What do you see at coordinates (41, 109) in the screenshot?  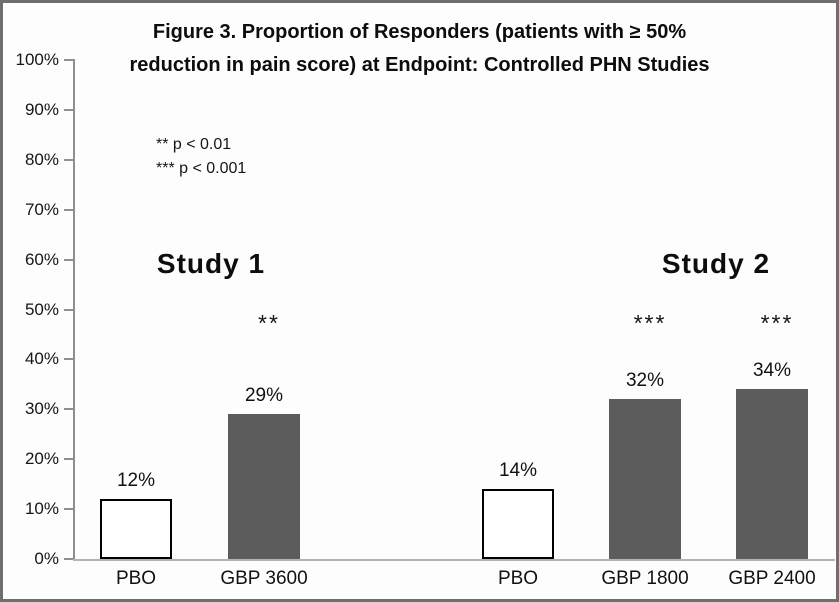 I see `y-axis-tick-label: 90%` at bounding box center [41, 109].